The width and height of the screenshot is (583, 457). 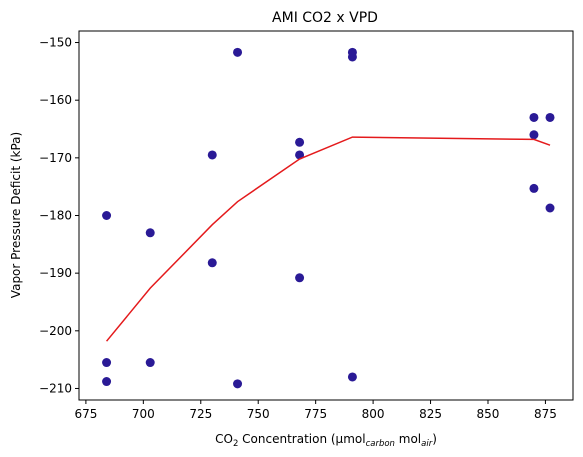 I want to click on y-tick-label--170: −170, so click(x=55, y=158).